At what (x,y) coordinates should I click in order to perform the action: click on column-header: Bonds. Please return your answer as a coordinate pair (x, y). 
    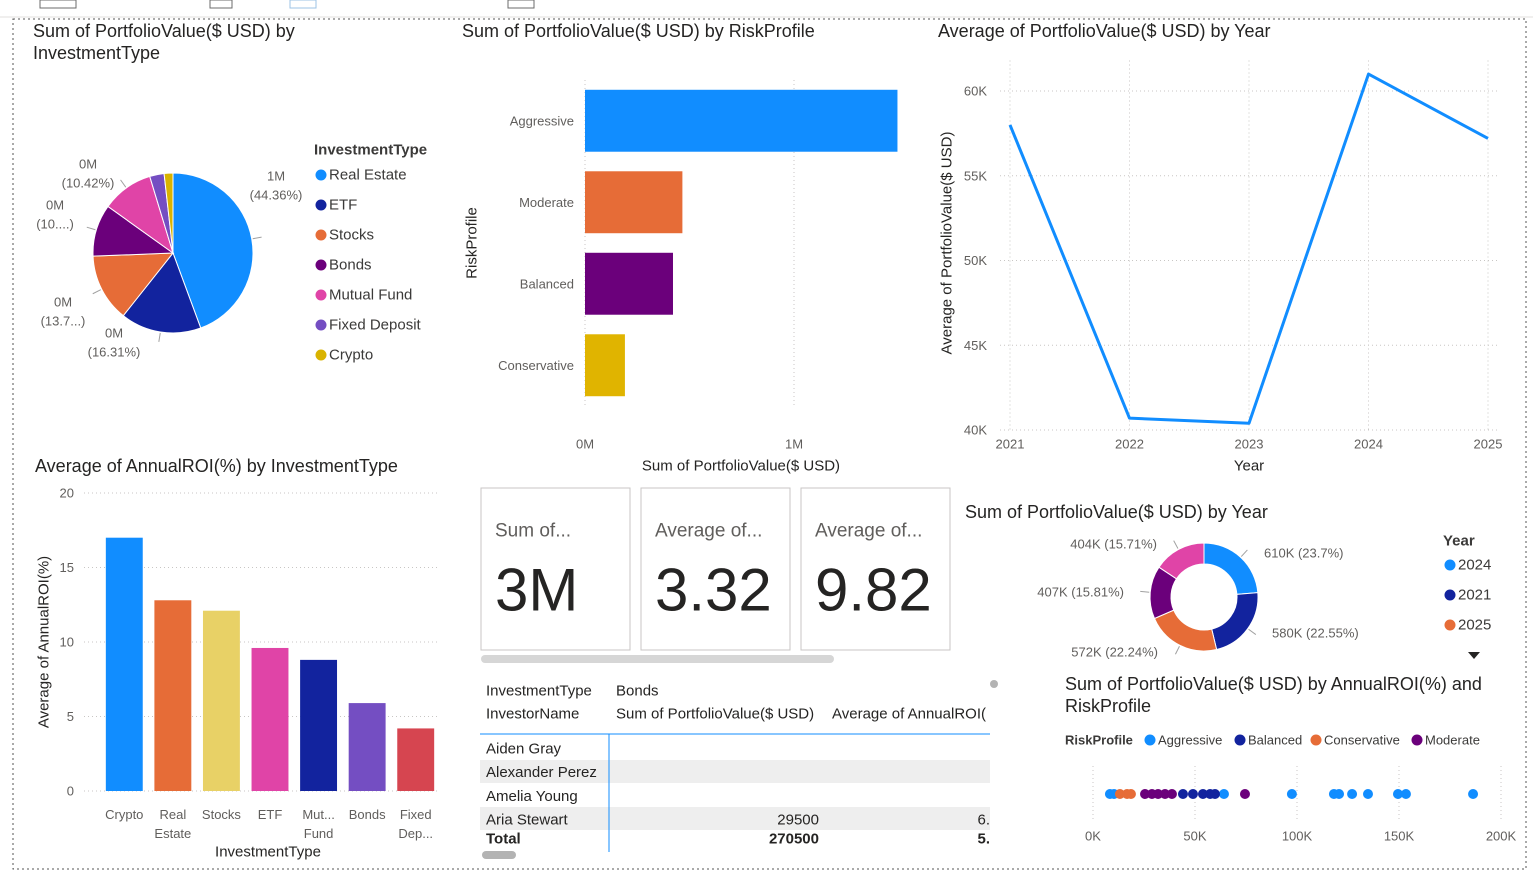
    Looking at the image, I should click on (637, 691).